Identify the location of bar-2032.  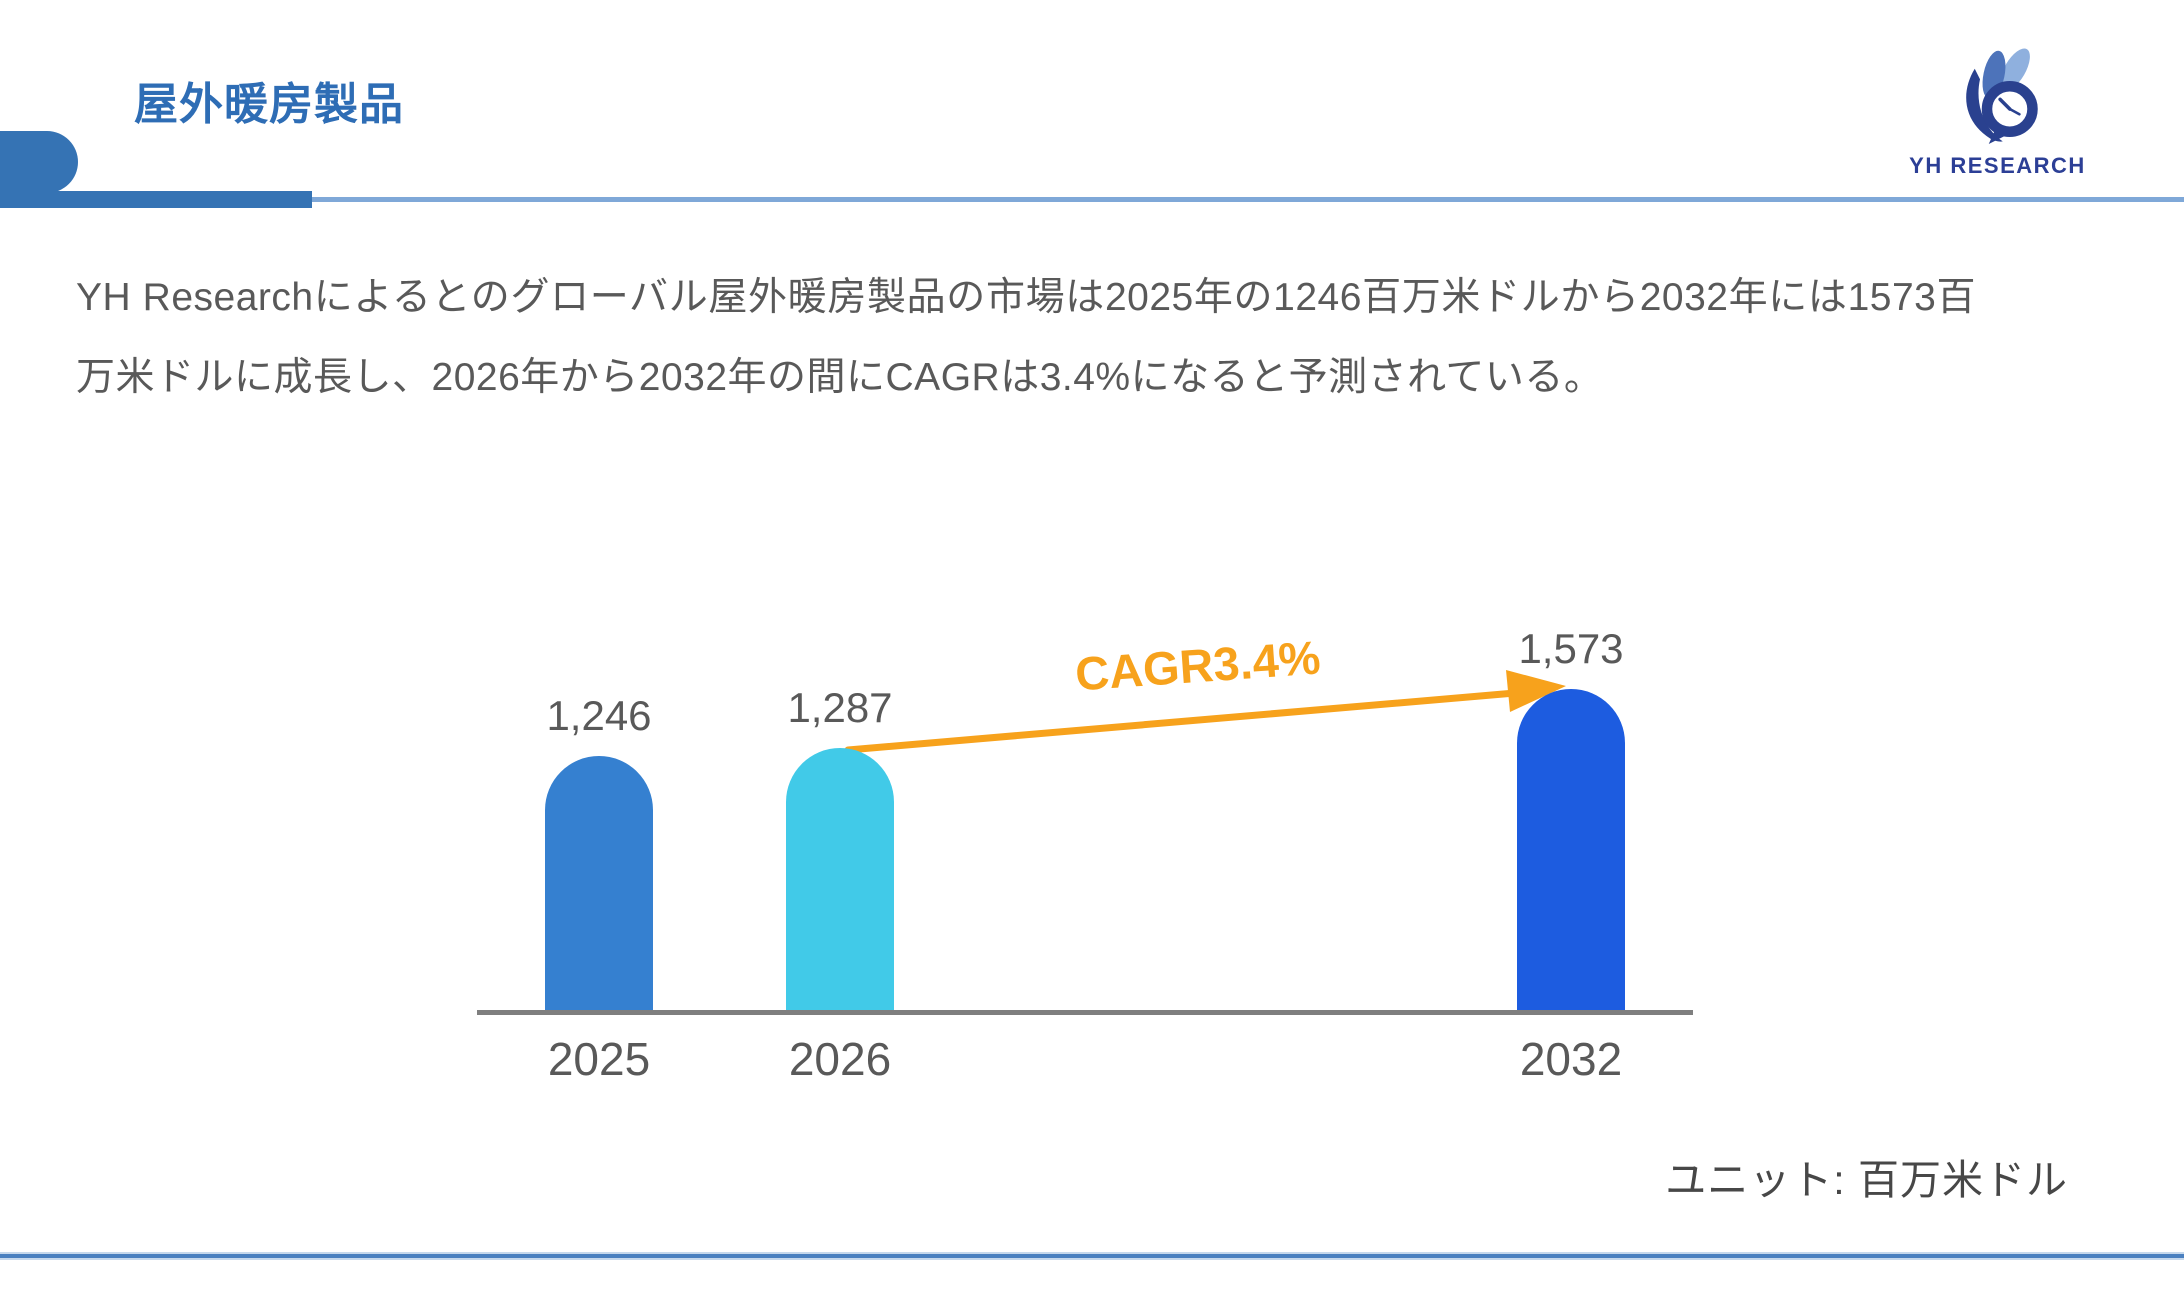
(1571, 850).